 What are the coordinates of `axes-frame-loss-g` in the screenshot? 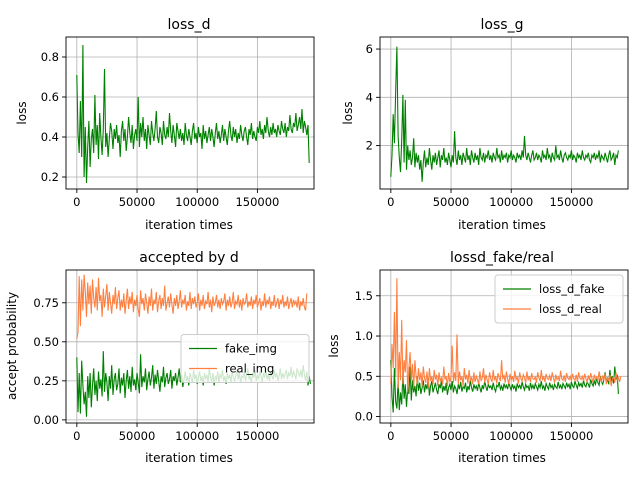 It's located at (504, 113).